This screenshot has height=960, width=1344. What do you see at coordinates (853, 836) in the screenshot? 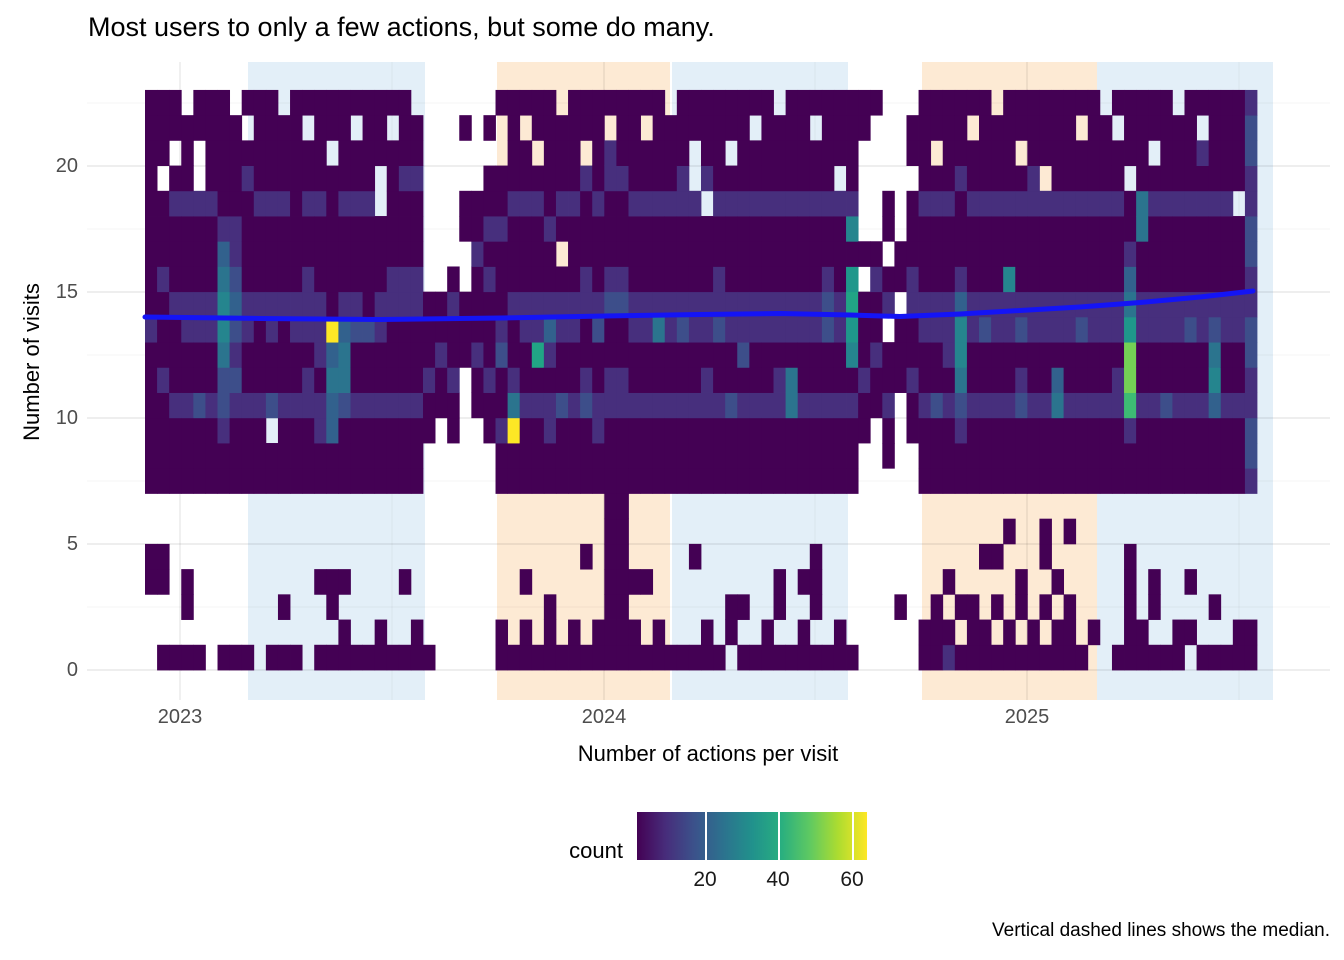
I see `legend-tick-mark` at bounding box center [853, 836].